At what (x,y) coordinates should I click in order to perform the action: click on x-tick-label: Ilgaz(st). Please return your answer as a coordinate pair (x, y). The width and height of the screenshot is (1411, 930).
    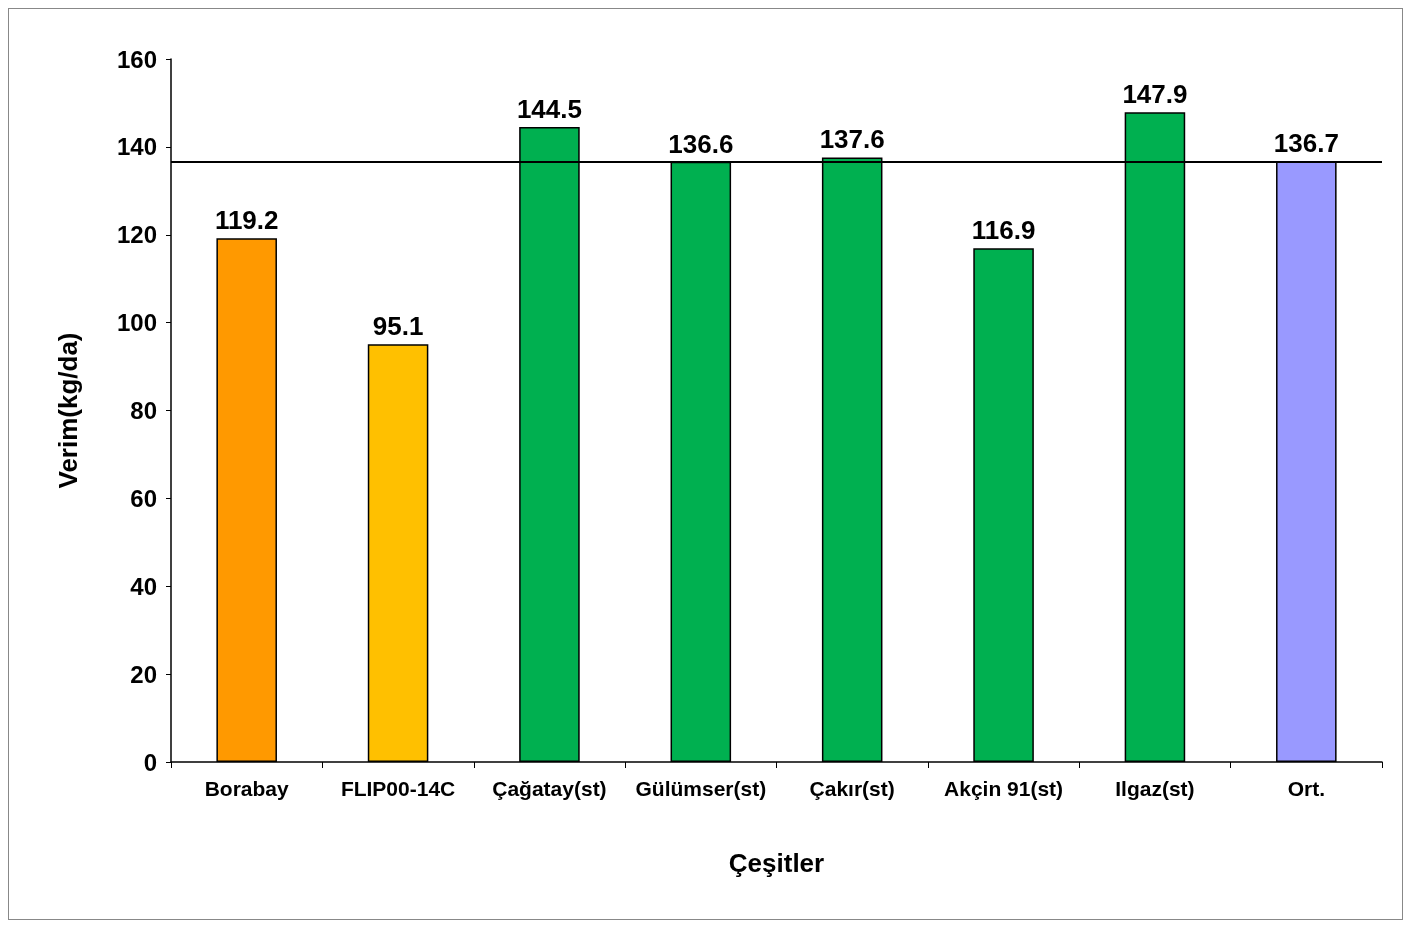
    Looking at the image, I should click on (1155, 788).